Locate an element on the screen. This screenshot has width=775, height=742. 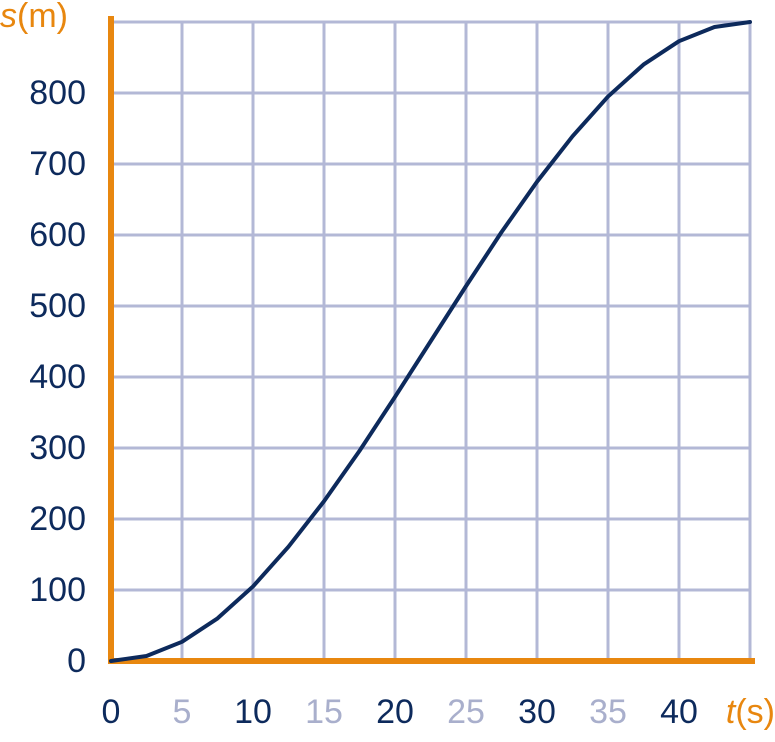
y-axis-label-unit: (m) is located at coordinates (42, 17).